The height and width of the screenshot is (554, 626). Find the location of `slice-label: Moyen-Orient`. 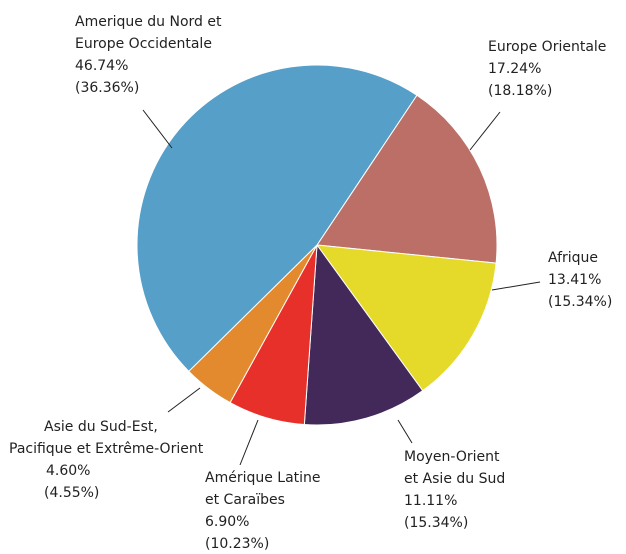

slice-label: Moyen-Orient is located at coordinates (452, 457).